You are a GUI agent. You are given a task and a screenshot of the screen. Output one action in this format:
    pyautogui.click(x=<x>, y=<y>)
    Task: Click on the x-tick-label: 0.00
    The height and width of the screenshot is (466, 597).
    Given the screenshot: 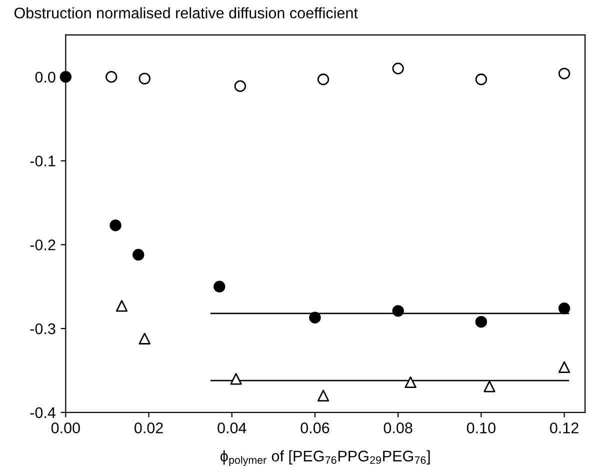 What is the action you would take?
    pyautogui.click(x=65, y=428)
    